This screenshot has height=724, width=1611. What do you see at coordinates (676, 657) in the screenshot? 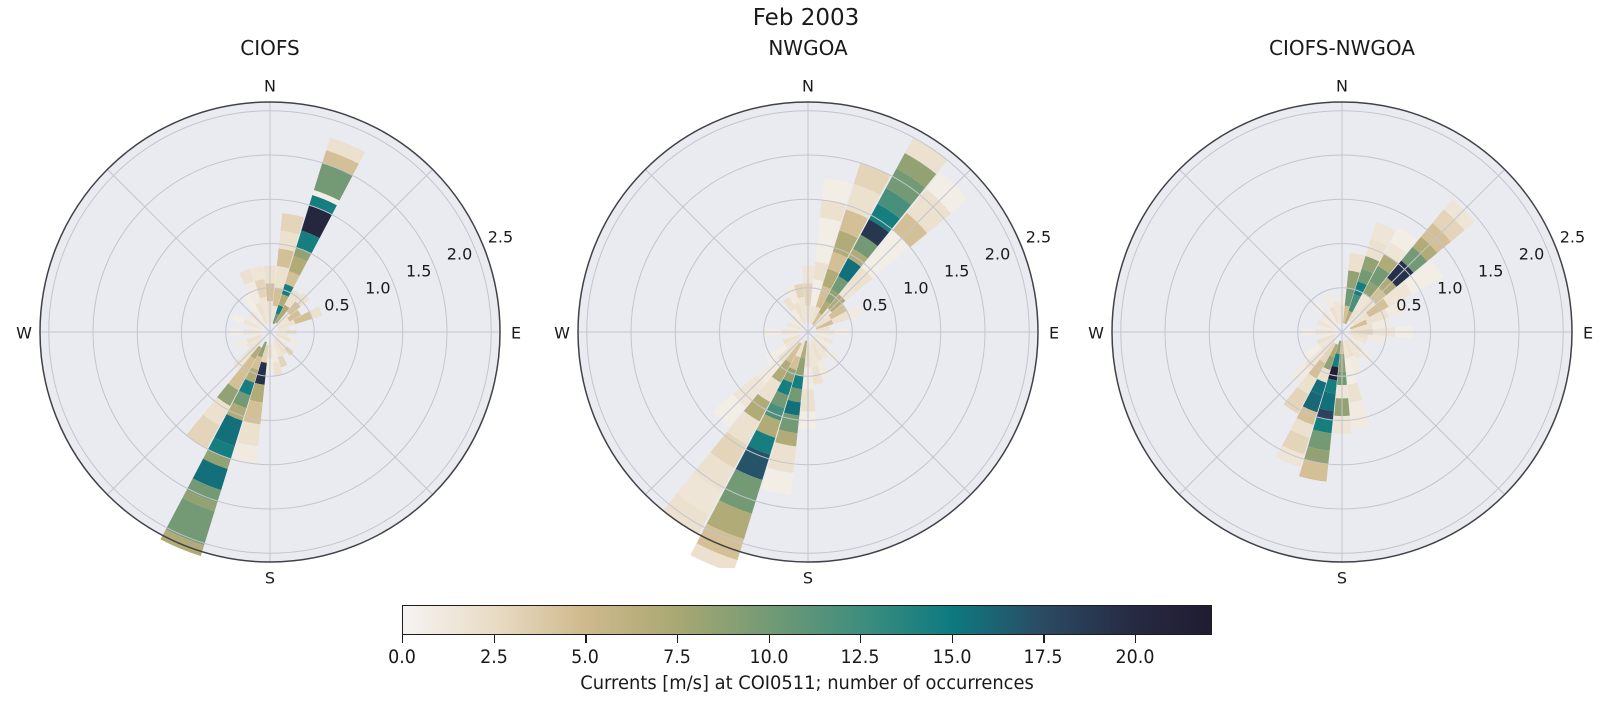
I see `colorbar-tick-label: 7.5` at bounding box center [676, 657].